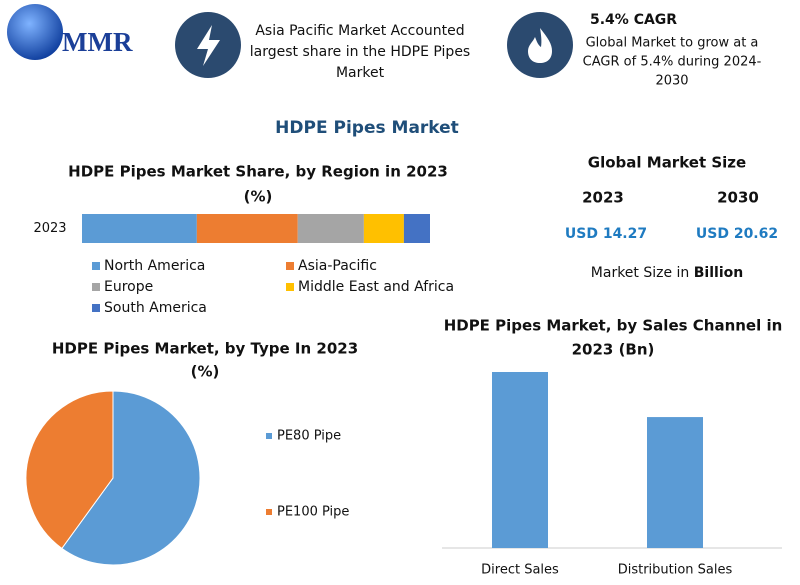 This screenshot has width=800, height=585. Describe the element at coordinates (337, 266) in the screenshot. I see `legend-label: Asia-Pacific` at that location.